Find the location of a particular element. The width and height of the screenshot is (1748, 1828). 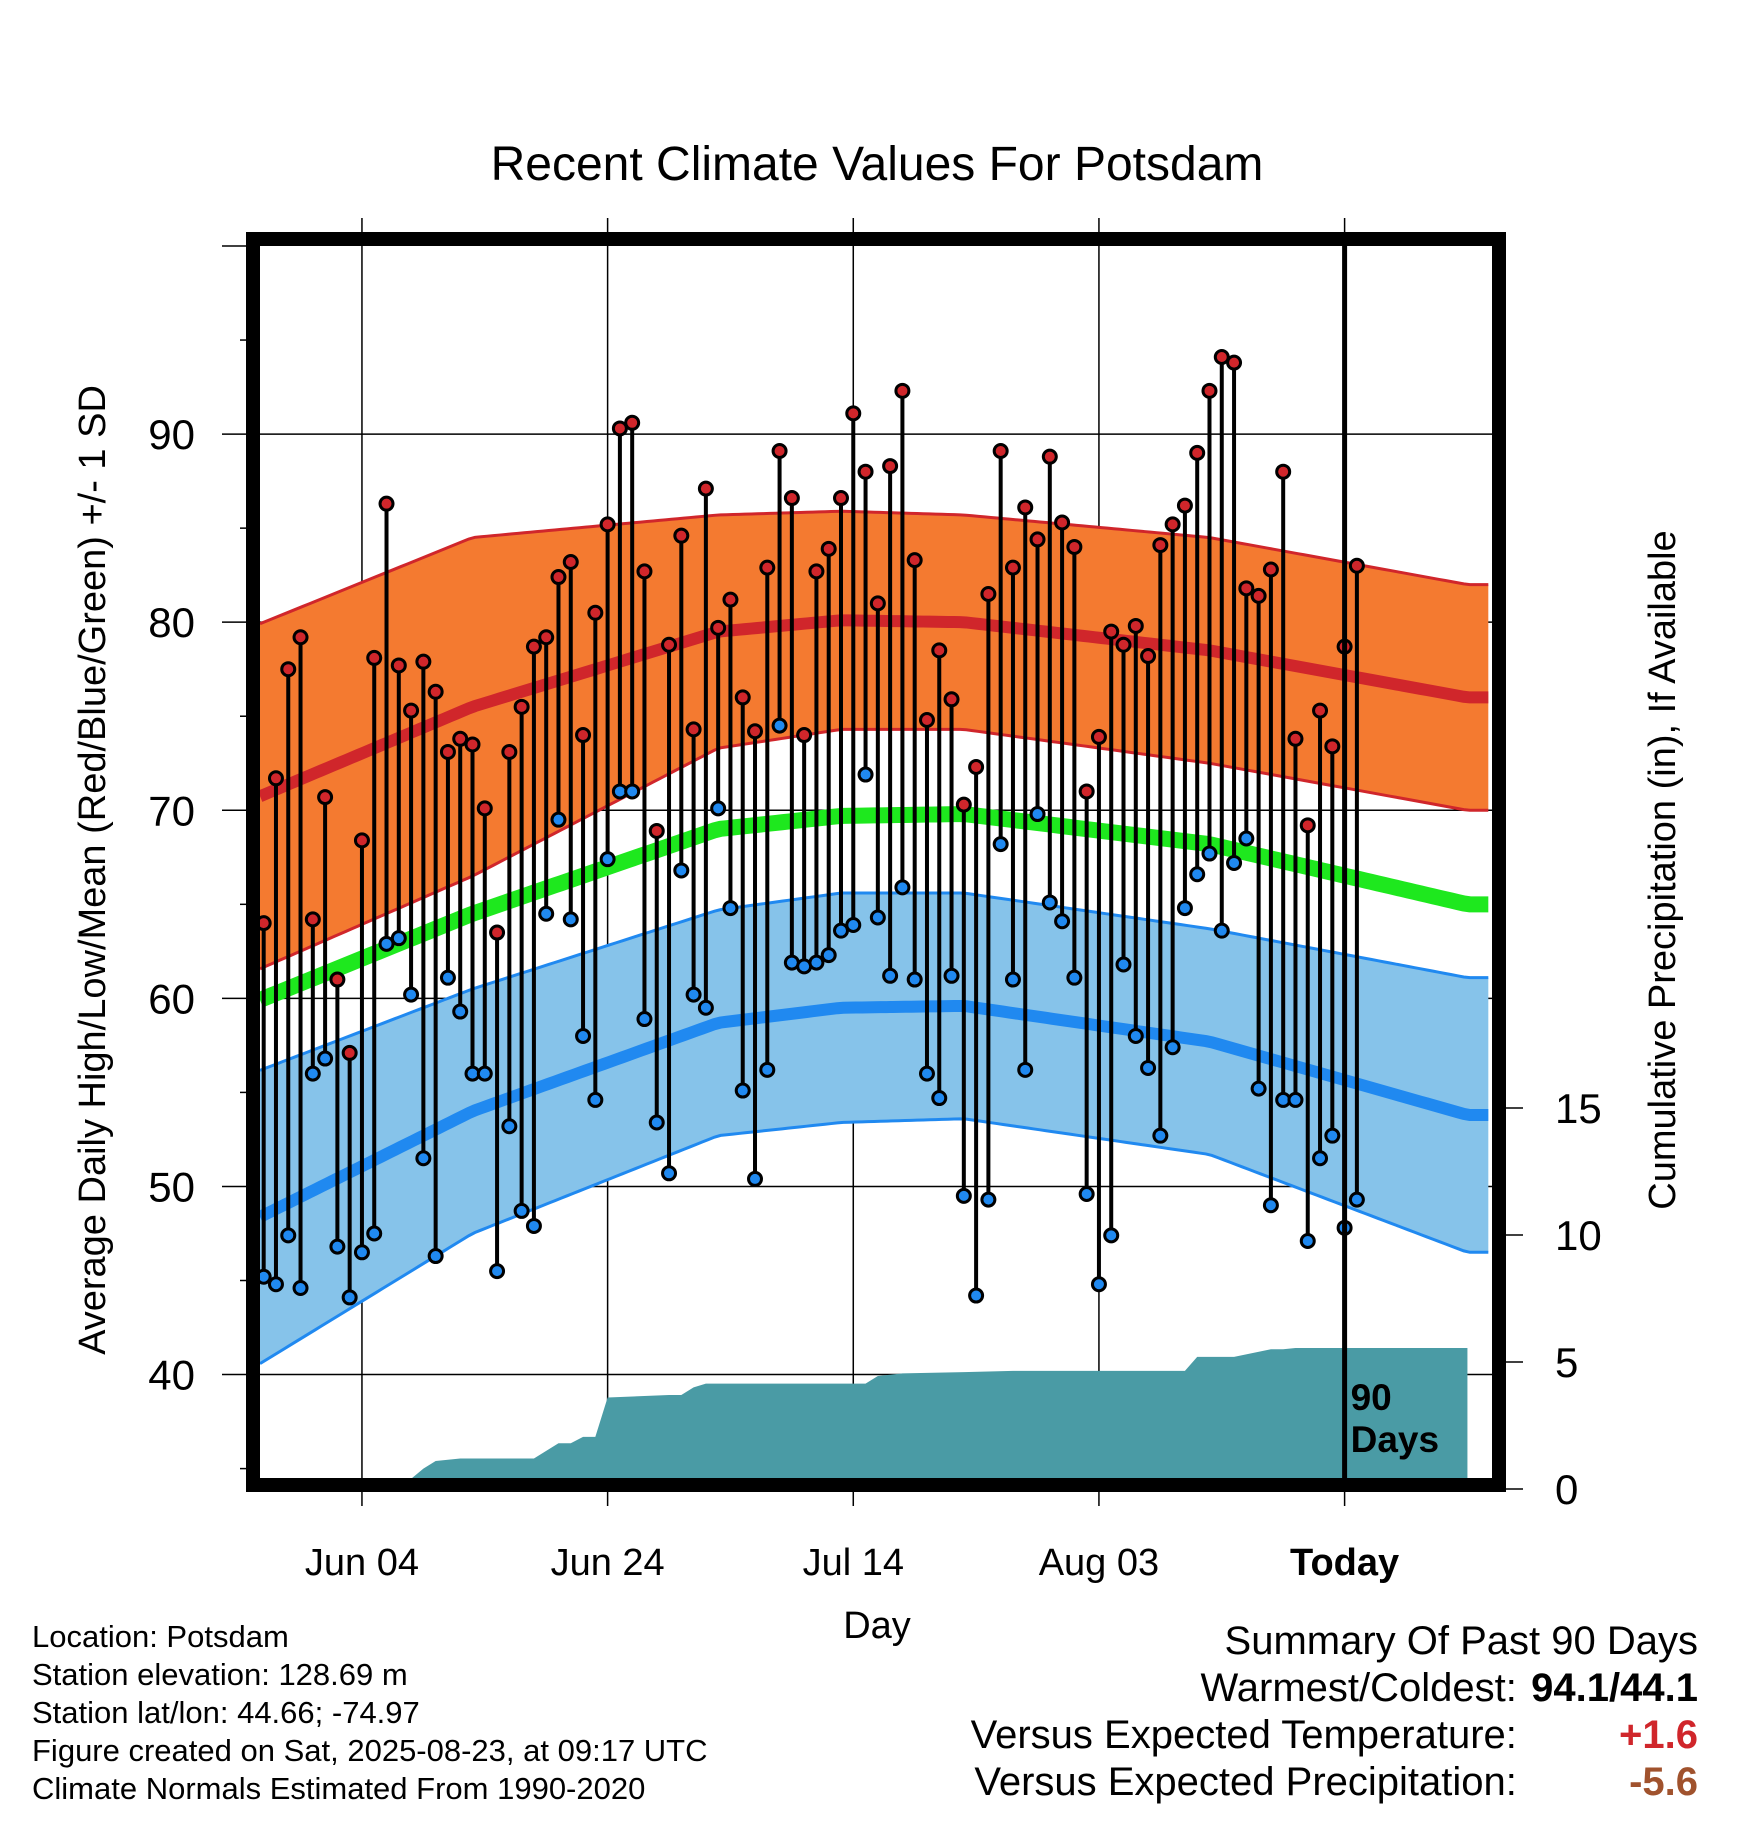

y2-tick-label: 10 is located at coordinates (1578, 1235).